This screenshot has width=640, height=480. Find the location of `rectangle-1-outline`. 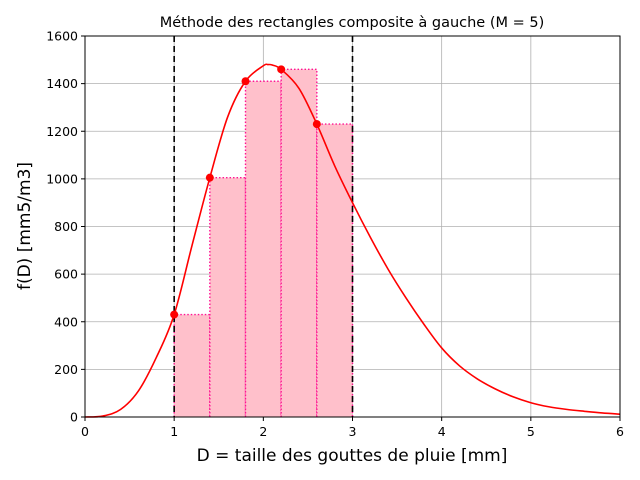

rectangle-1-outline is located at coordinates (192, 365).